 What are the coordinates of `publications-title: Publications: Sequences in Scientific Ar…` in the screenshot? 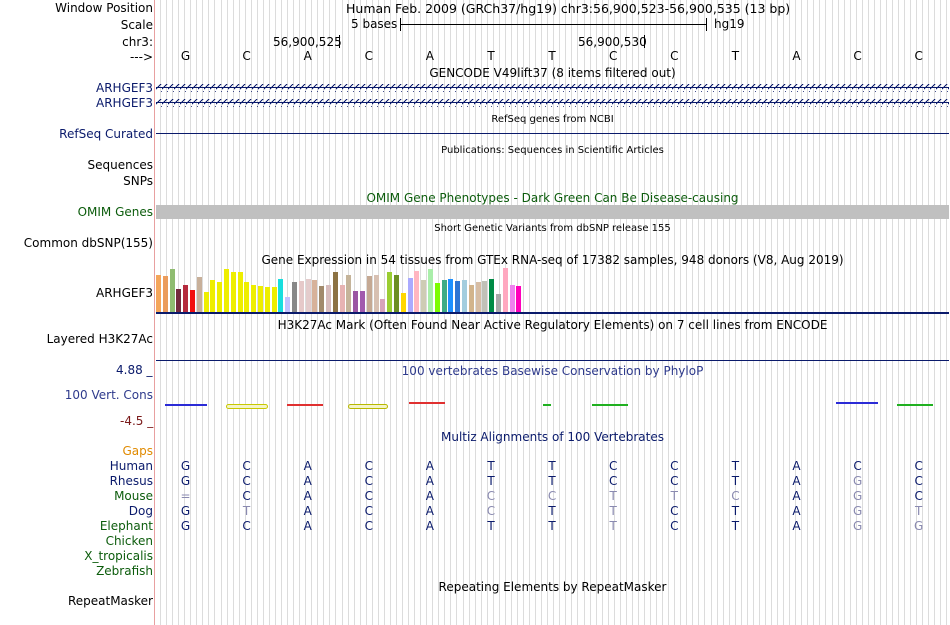 It's located at (552, 150).